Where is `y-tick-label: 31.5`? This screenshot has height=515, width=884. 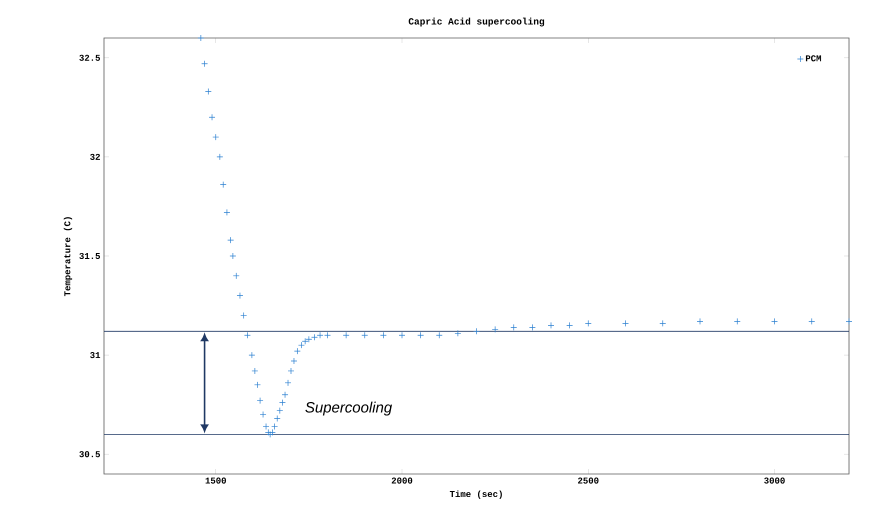
y-tick-label: 31.5 is located at coordinates (89, 256).